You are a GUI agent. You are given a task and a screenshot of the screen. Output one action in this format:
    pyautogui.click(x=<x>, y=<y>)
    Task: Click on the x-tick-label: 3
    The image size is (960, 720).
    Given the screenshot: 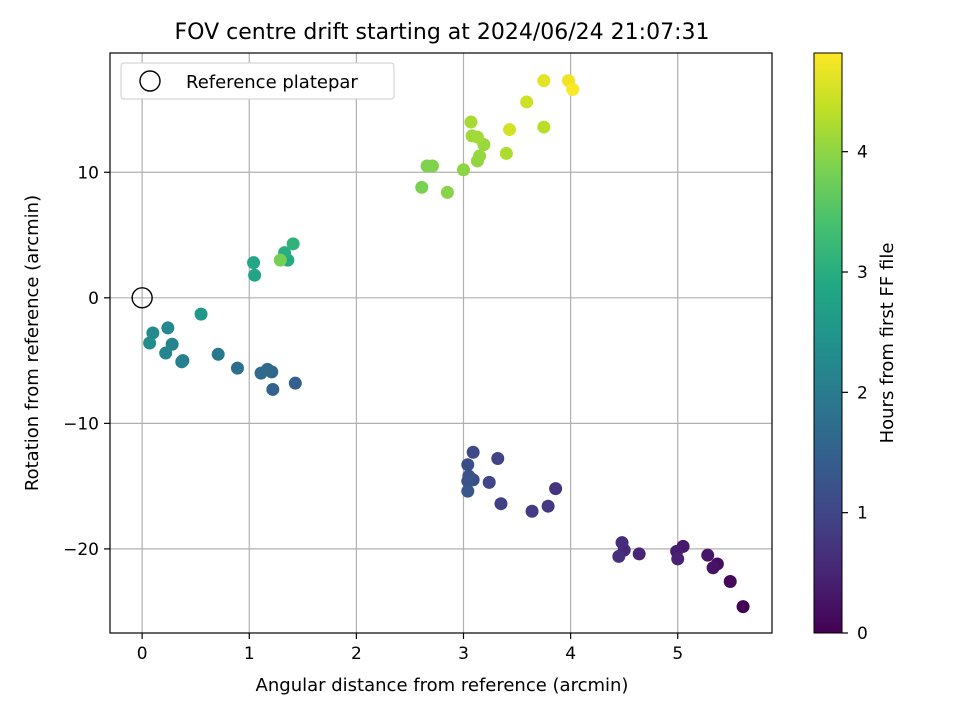 What is the action you would take?
    pyautogui.click(x=463, y=654)
    